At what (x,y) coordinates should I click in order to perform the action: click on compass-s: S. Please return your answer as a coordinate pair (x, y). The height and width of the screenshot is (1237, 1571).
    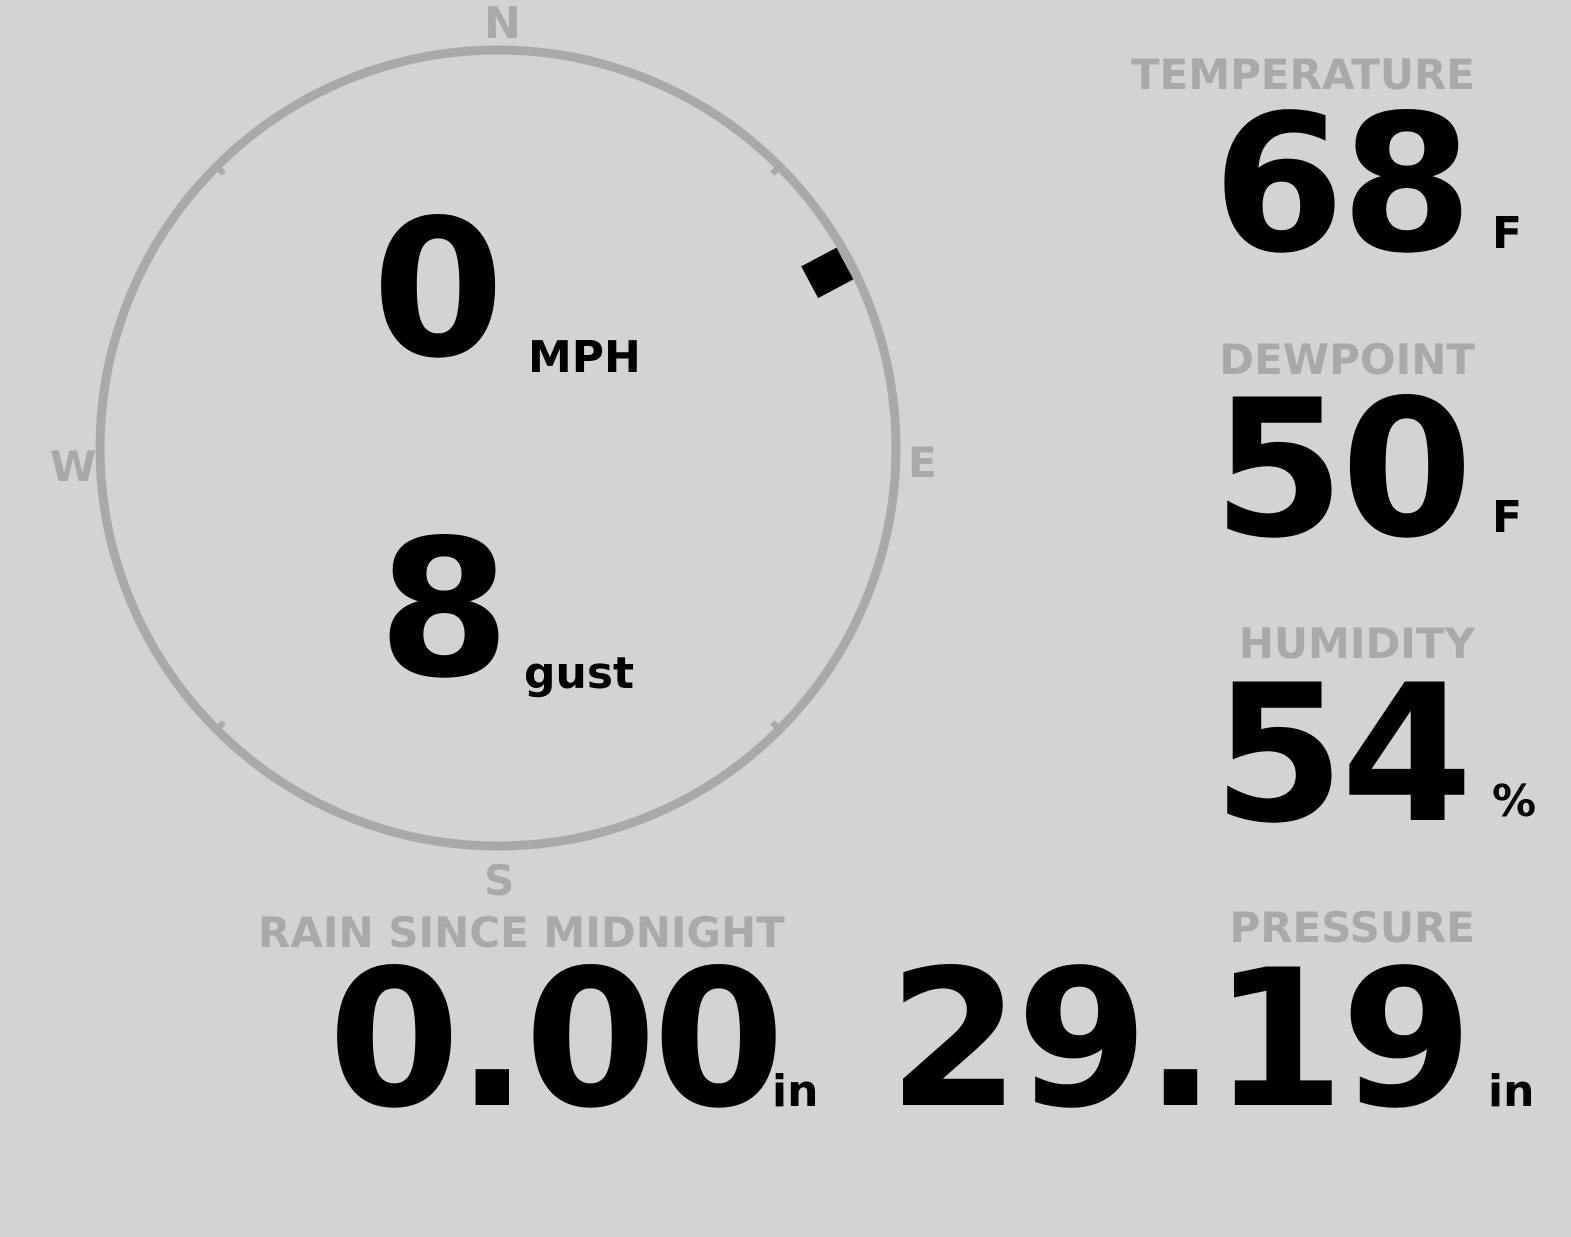
    Looking at the image, I should click on (499, 880).